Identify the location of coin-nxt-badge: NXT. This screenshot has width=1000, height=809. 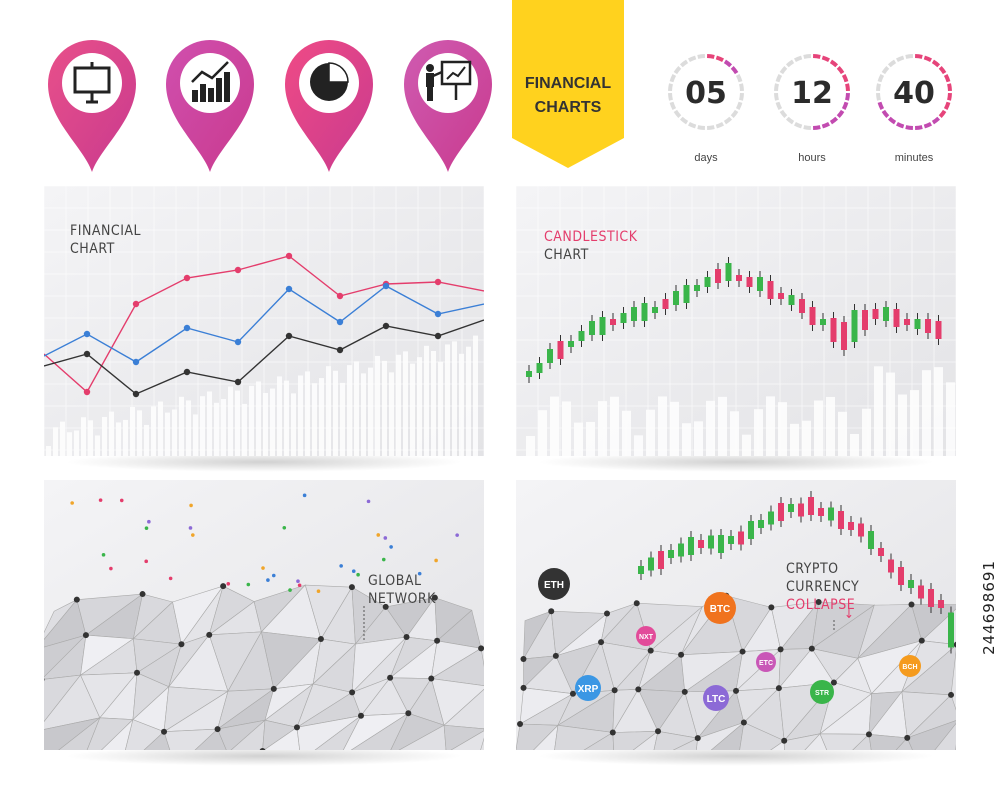
(646, 636).